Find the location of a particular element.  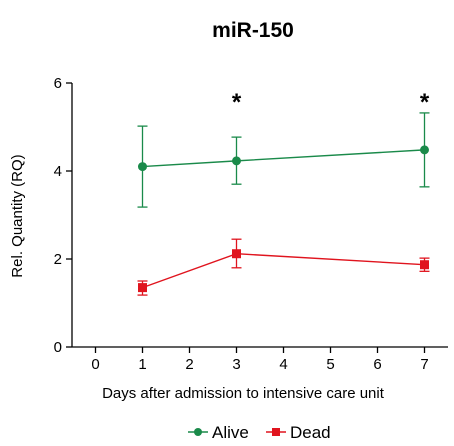

y-tick-label: 6 is located at coordinates (58, 83).